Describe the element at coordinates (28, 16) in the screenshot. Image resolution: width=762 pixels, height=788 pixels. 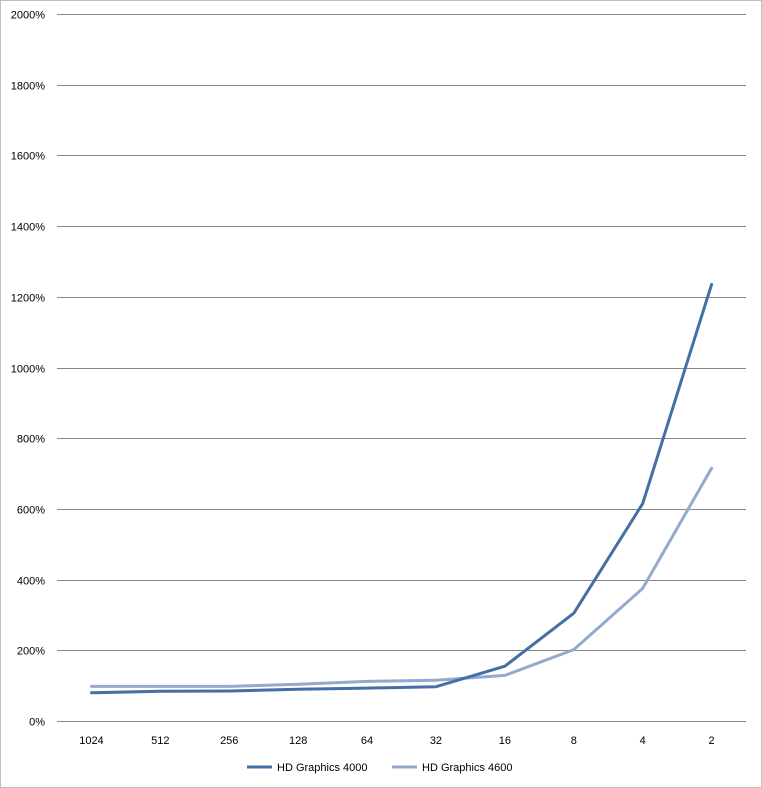
I see `y-tick-label: 2000%` at that location.